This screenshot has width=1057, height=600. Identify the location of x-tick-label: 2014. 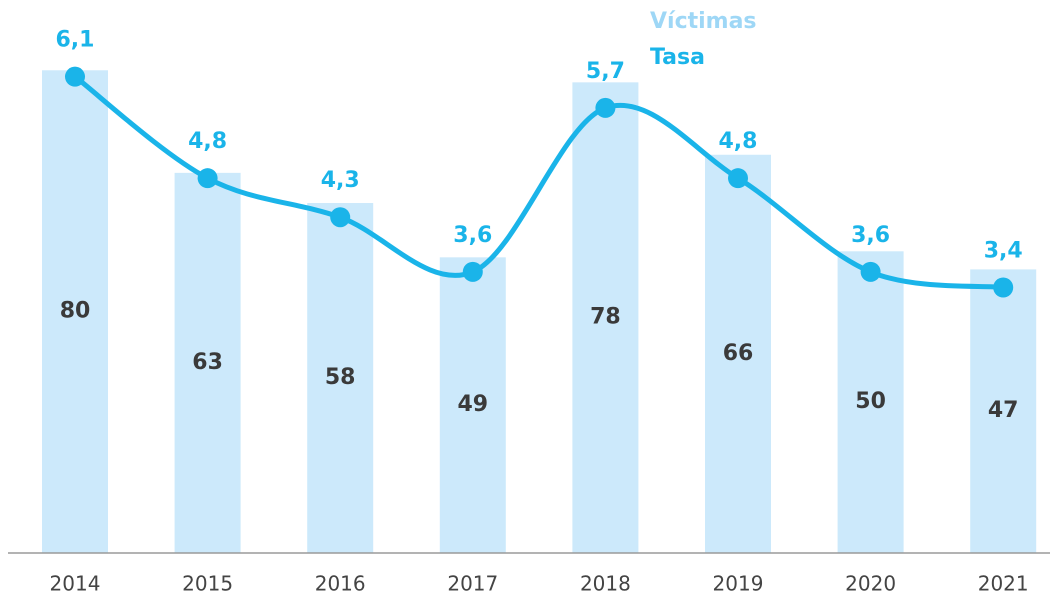
(75, 584).